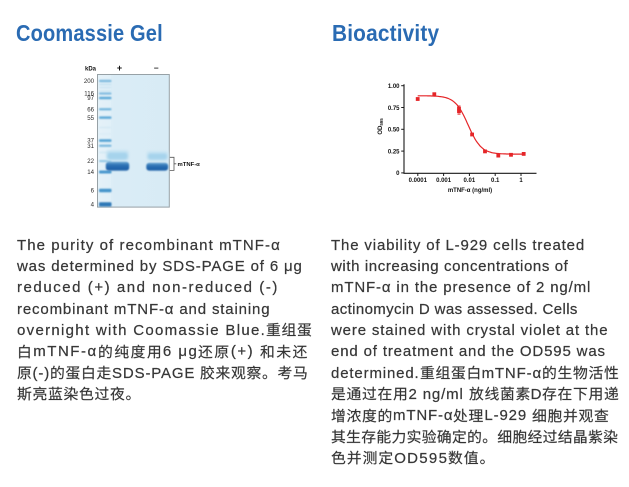 The width and height of the screenshot is (629, 487). I want to click on svg-text: 116, so click(89, 94).